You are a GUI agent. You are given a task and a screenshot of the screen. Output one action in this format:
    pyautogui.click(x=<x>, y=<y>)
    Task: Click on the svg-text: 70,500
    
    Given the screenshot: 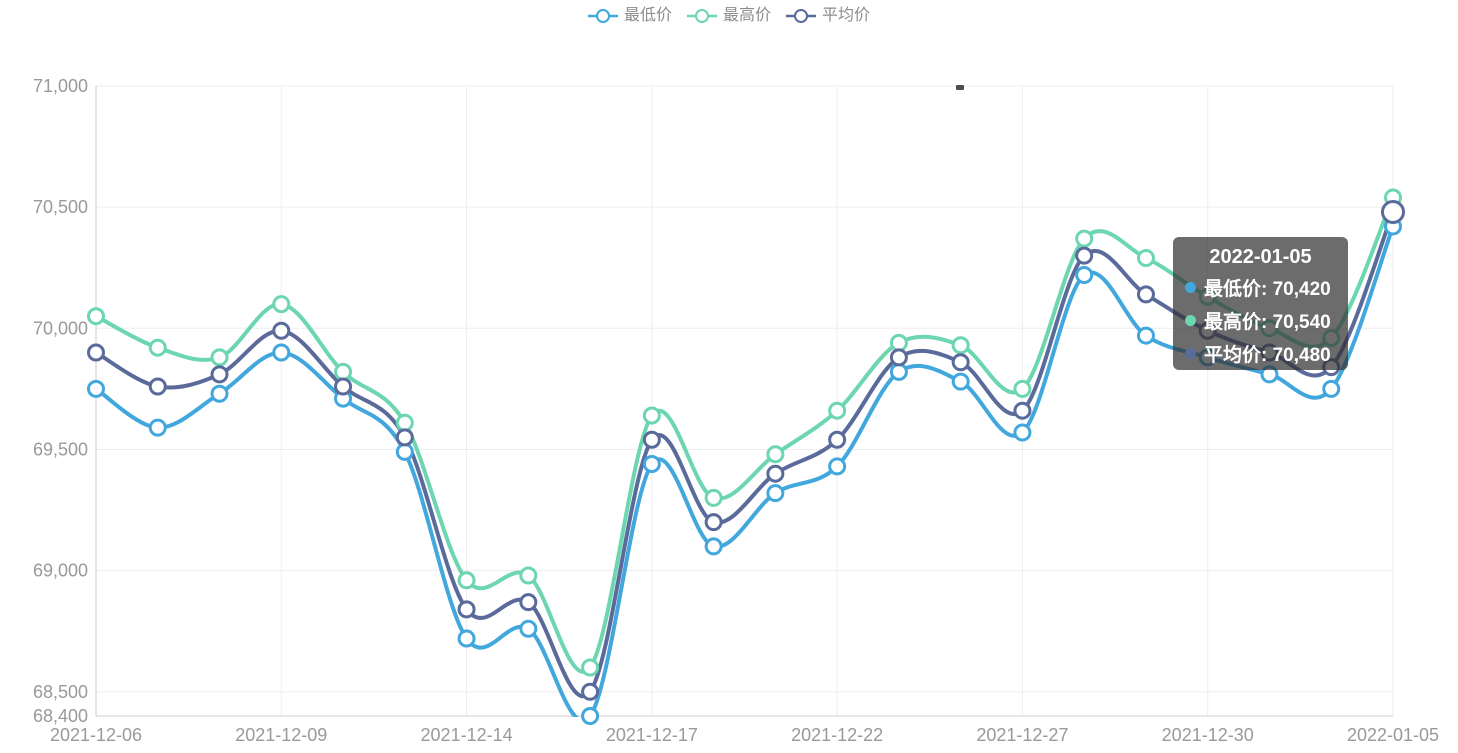 What is the action you would take?
    pyautogui.click(x=60, y=207)
    